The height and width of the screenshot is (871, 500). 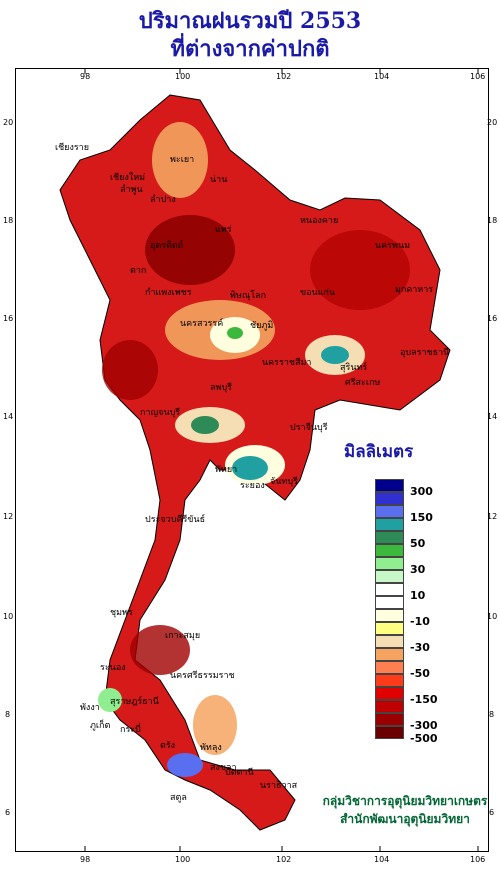 I want to click on light-zone-east-coast, so click(x=215, y=725).